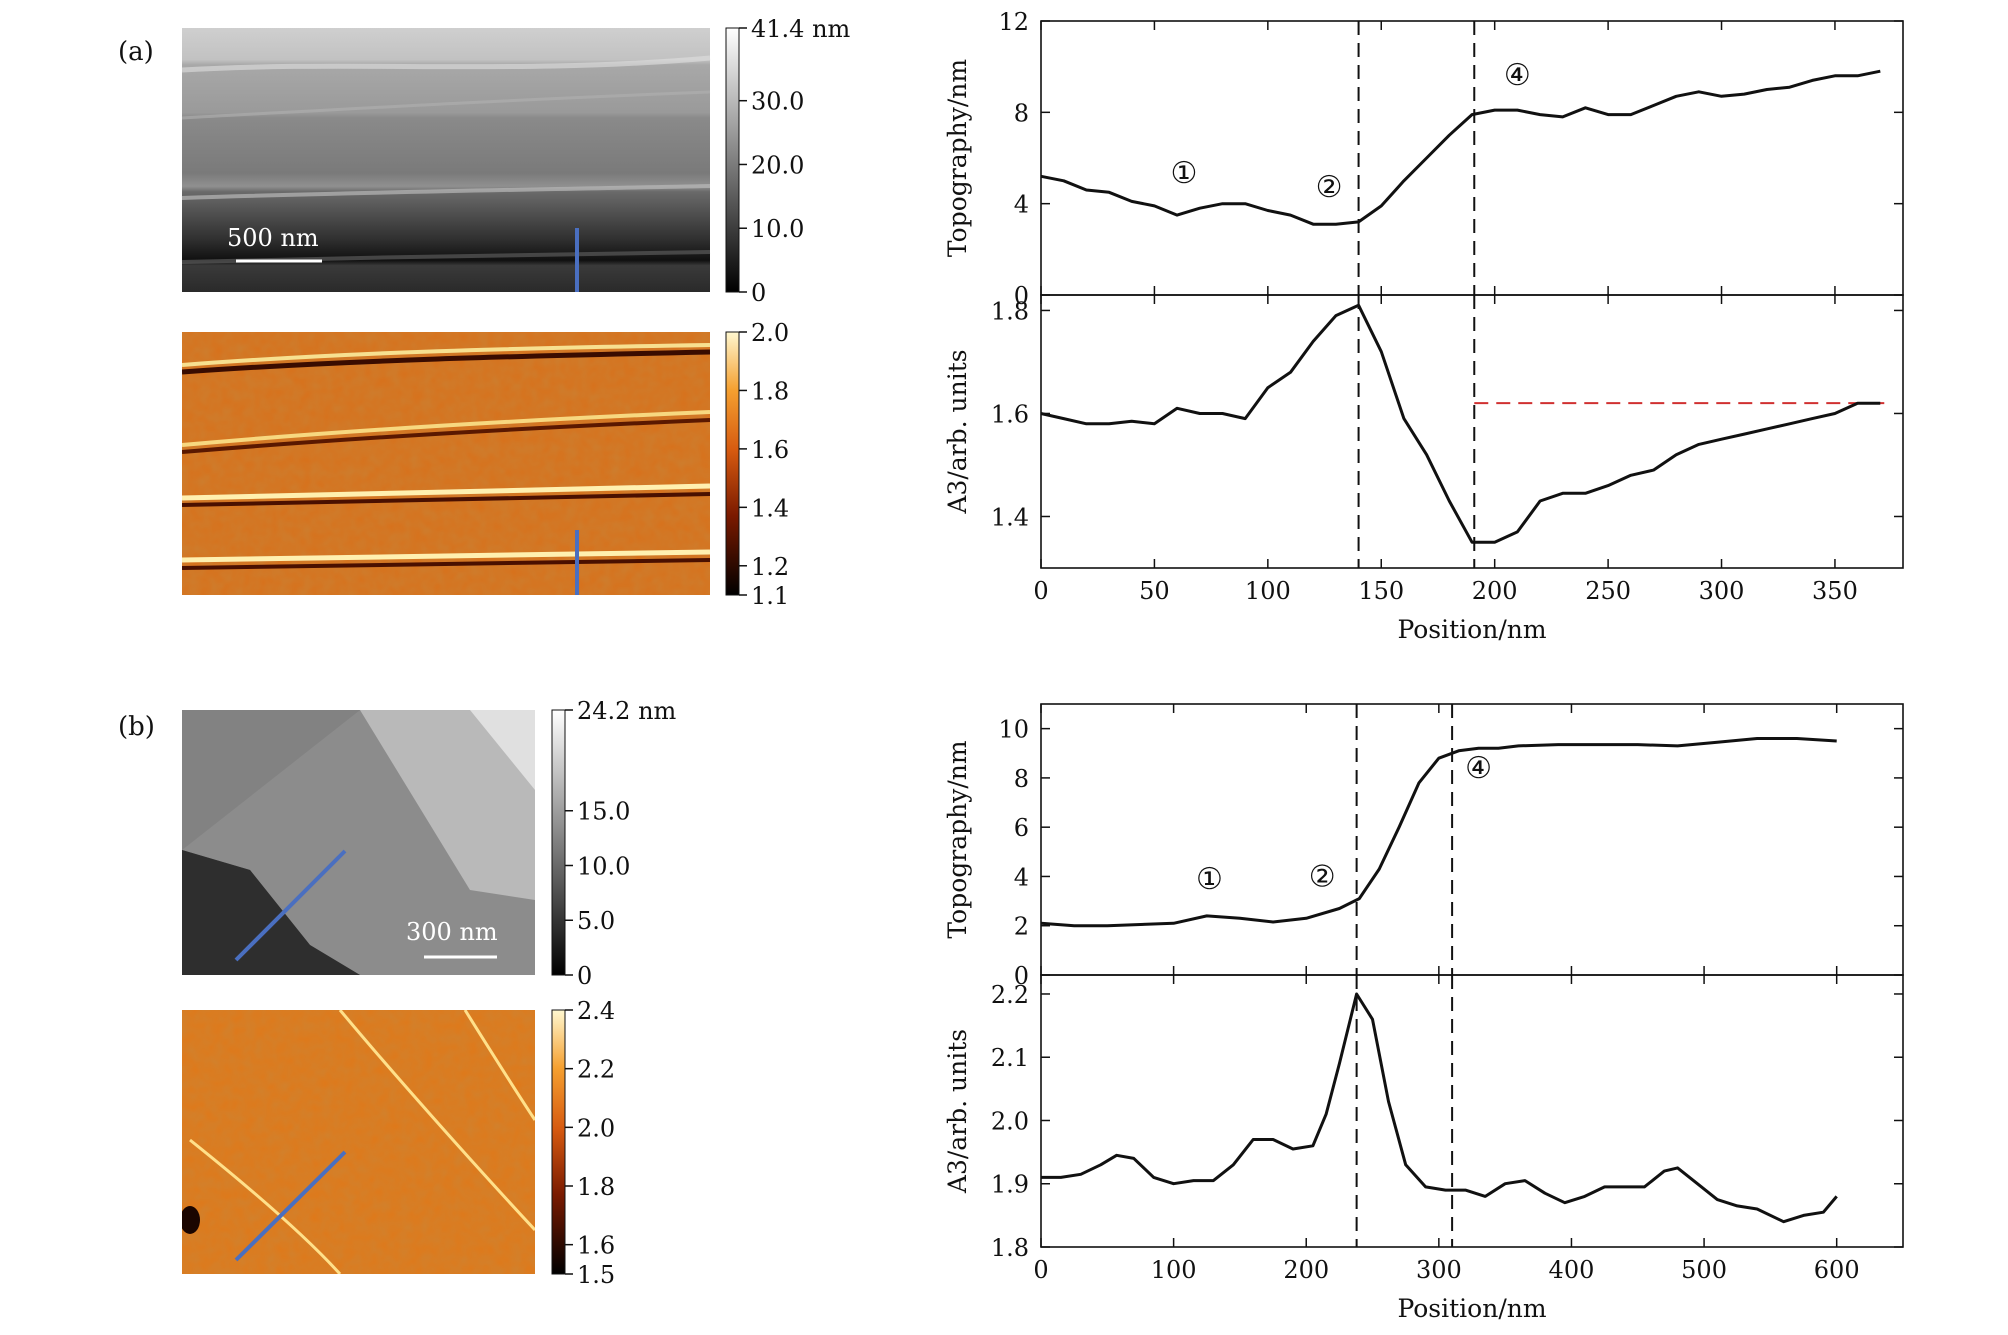 Image resolution: width=2008 pixels, height=1335 pixels. Describe the element at coordinates (770, 567) in the screenshot. I see `colorbar-tick-label: 1.2` at that location.